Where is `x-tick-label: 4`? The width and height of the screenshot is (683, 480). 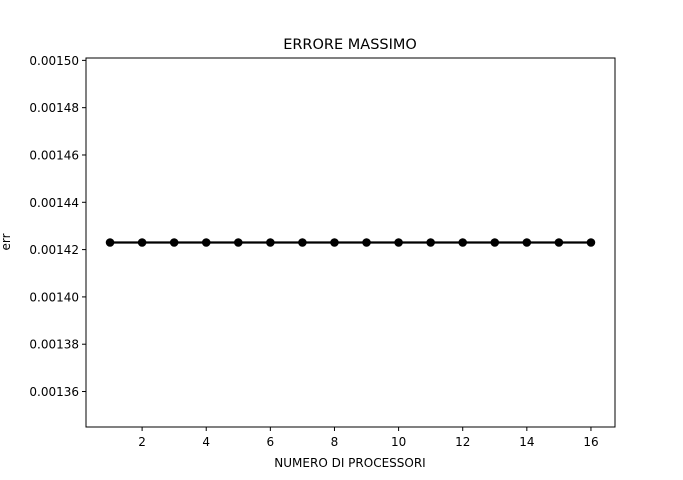
x-tick-label: 4 is located at coordinates (206, 442).